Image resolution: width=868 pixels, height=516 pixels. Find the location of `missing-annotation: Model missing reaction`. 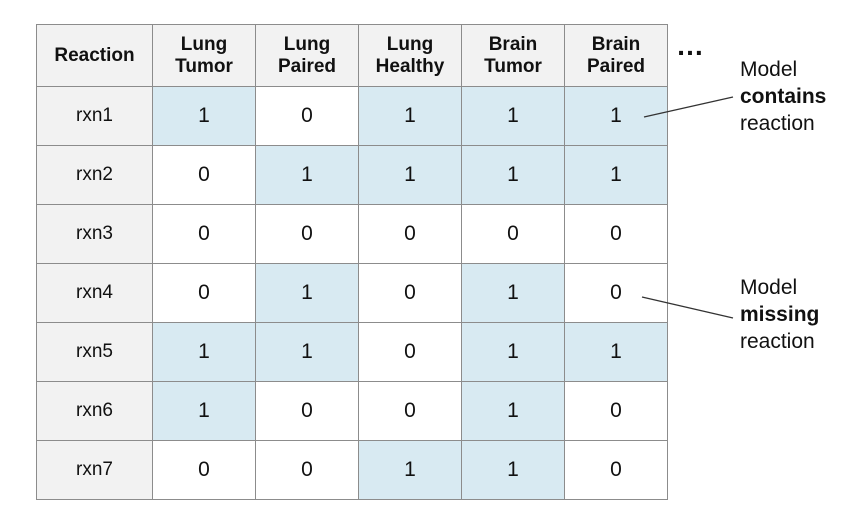

missing-annotation: Model missing reaction is located at coordinates (779, 314).